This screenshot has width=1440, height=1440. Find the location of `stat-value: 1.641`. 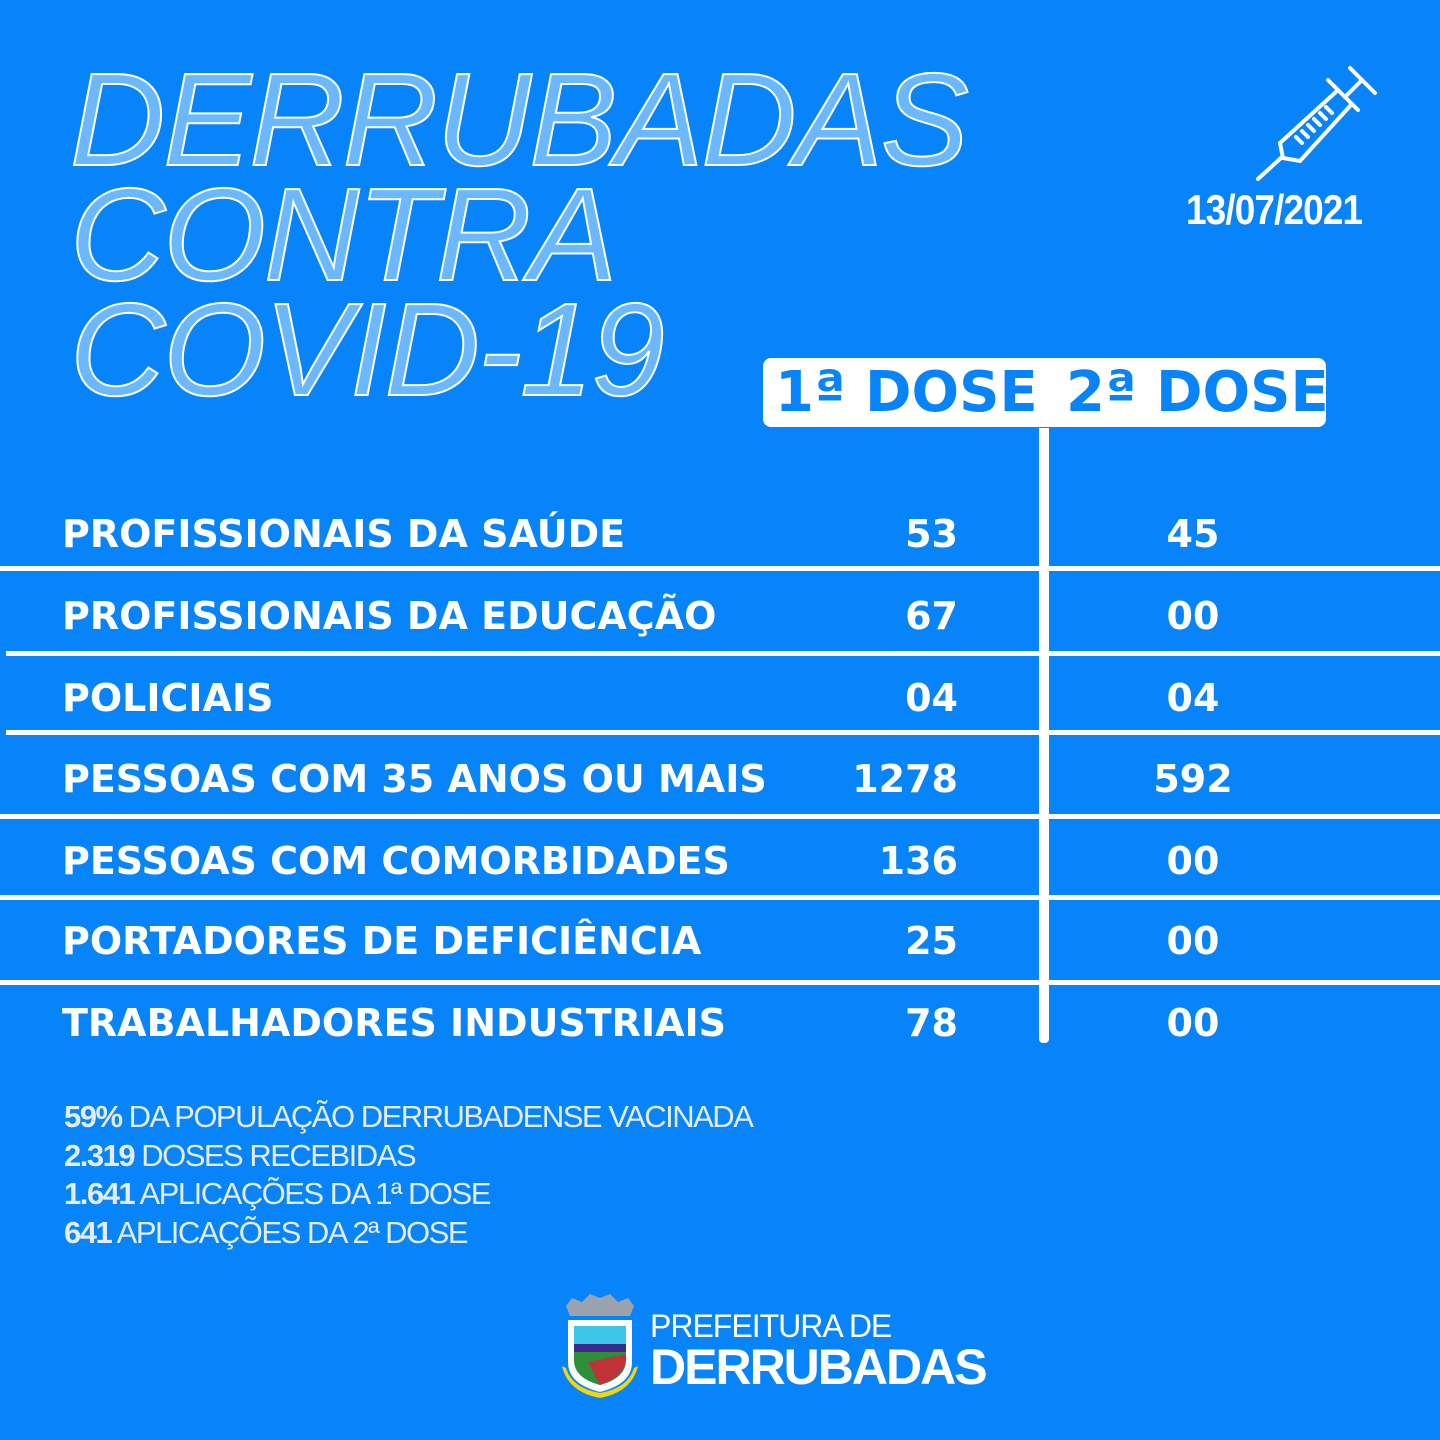

stat-value: 1.641 is located at coordinates (100, 1193).